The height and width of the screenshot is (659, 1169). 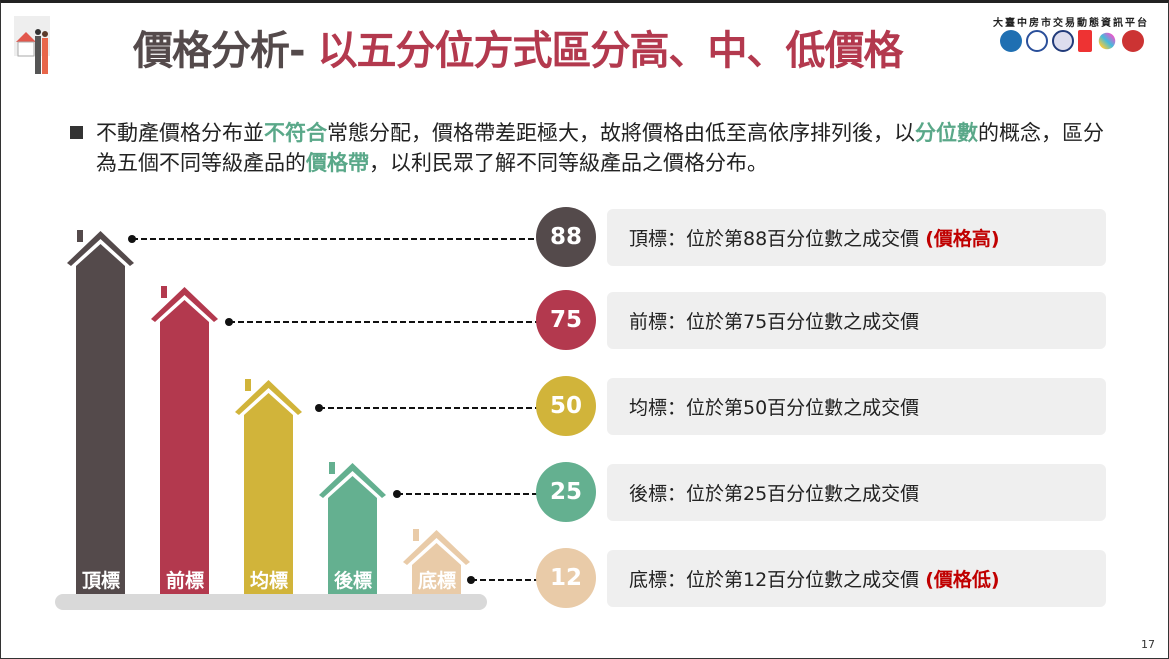 What do you see at coordinates (268, 581) in the screenshot?
I see `house-label: 均標` at bounding box center [268, 581].